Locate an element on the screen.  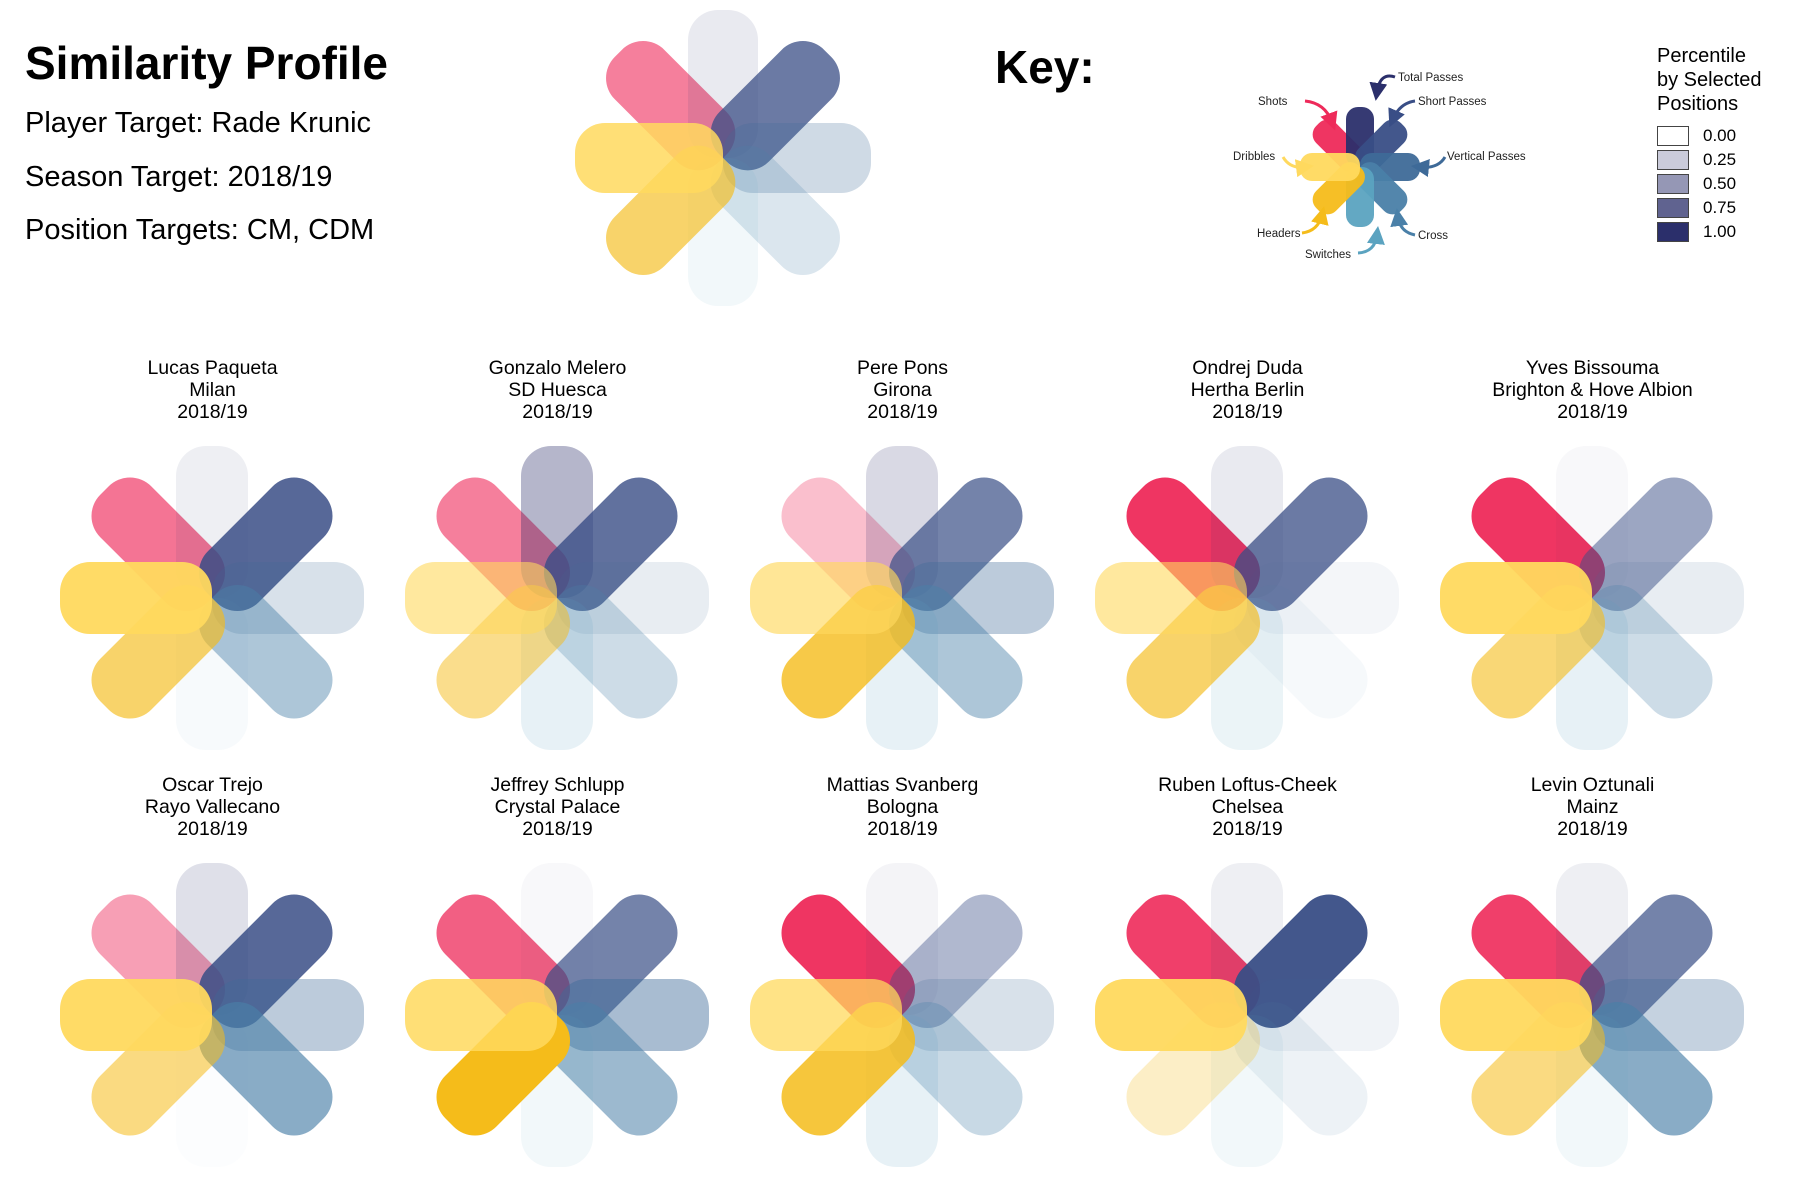
player-card: Ruben Loftus-Cheek Chelsea 2018/19 is located at coordinates (1247, 982).